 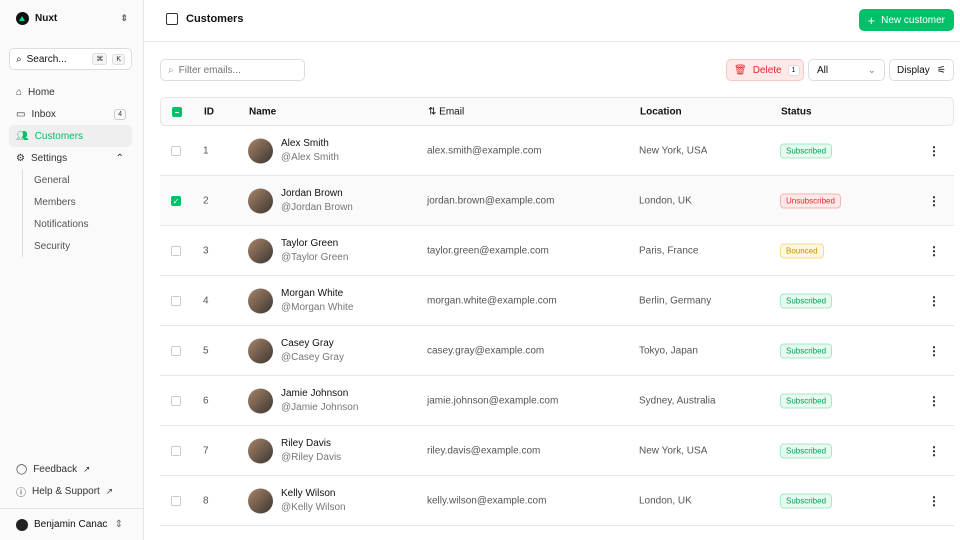 I want to click on customer-name: Alex Smith, so click(x=305, y=143).